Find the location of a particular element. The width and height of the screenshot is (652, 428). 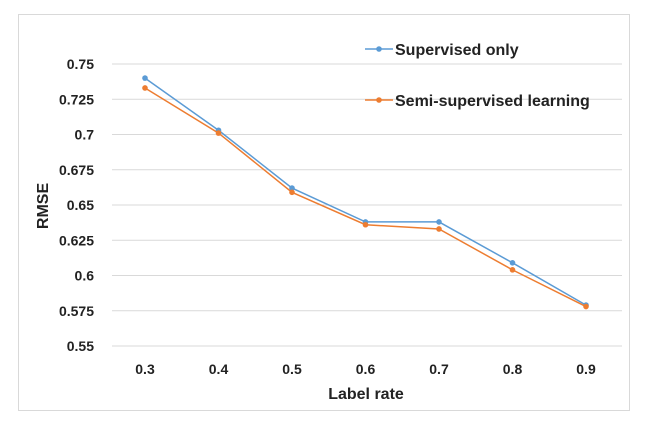

legend-label: Supervised only is located at coordinates (457, 50).